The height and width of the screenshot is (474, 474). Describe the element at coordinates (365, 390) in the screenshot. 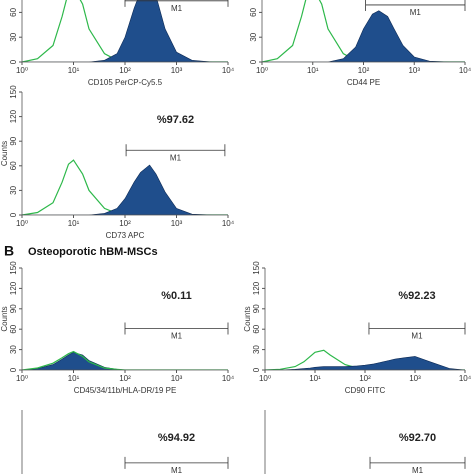

I see `x-axis-label: CD90 FITC` at that location.